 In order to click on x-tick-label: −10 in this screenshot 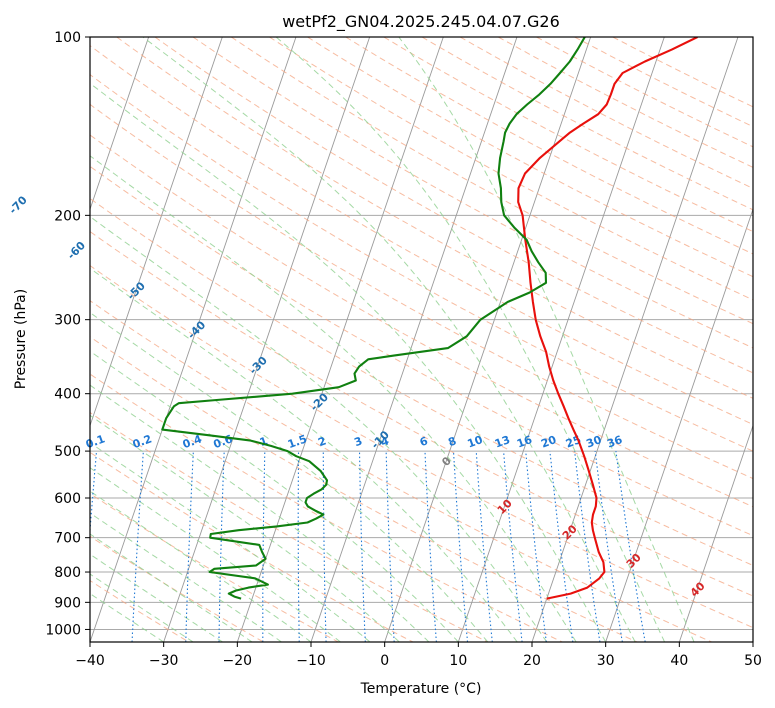, I will do `click(311, 661)`.